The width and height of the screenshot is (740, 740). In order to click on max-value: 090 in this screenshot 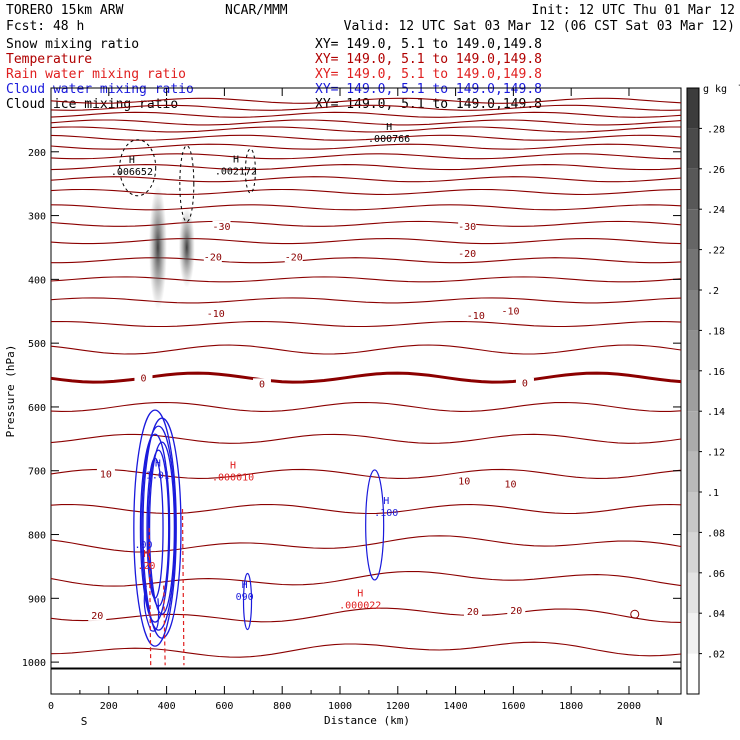, I will do `click(245, 597)`.